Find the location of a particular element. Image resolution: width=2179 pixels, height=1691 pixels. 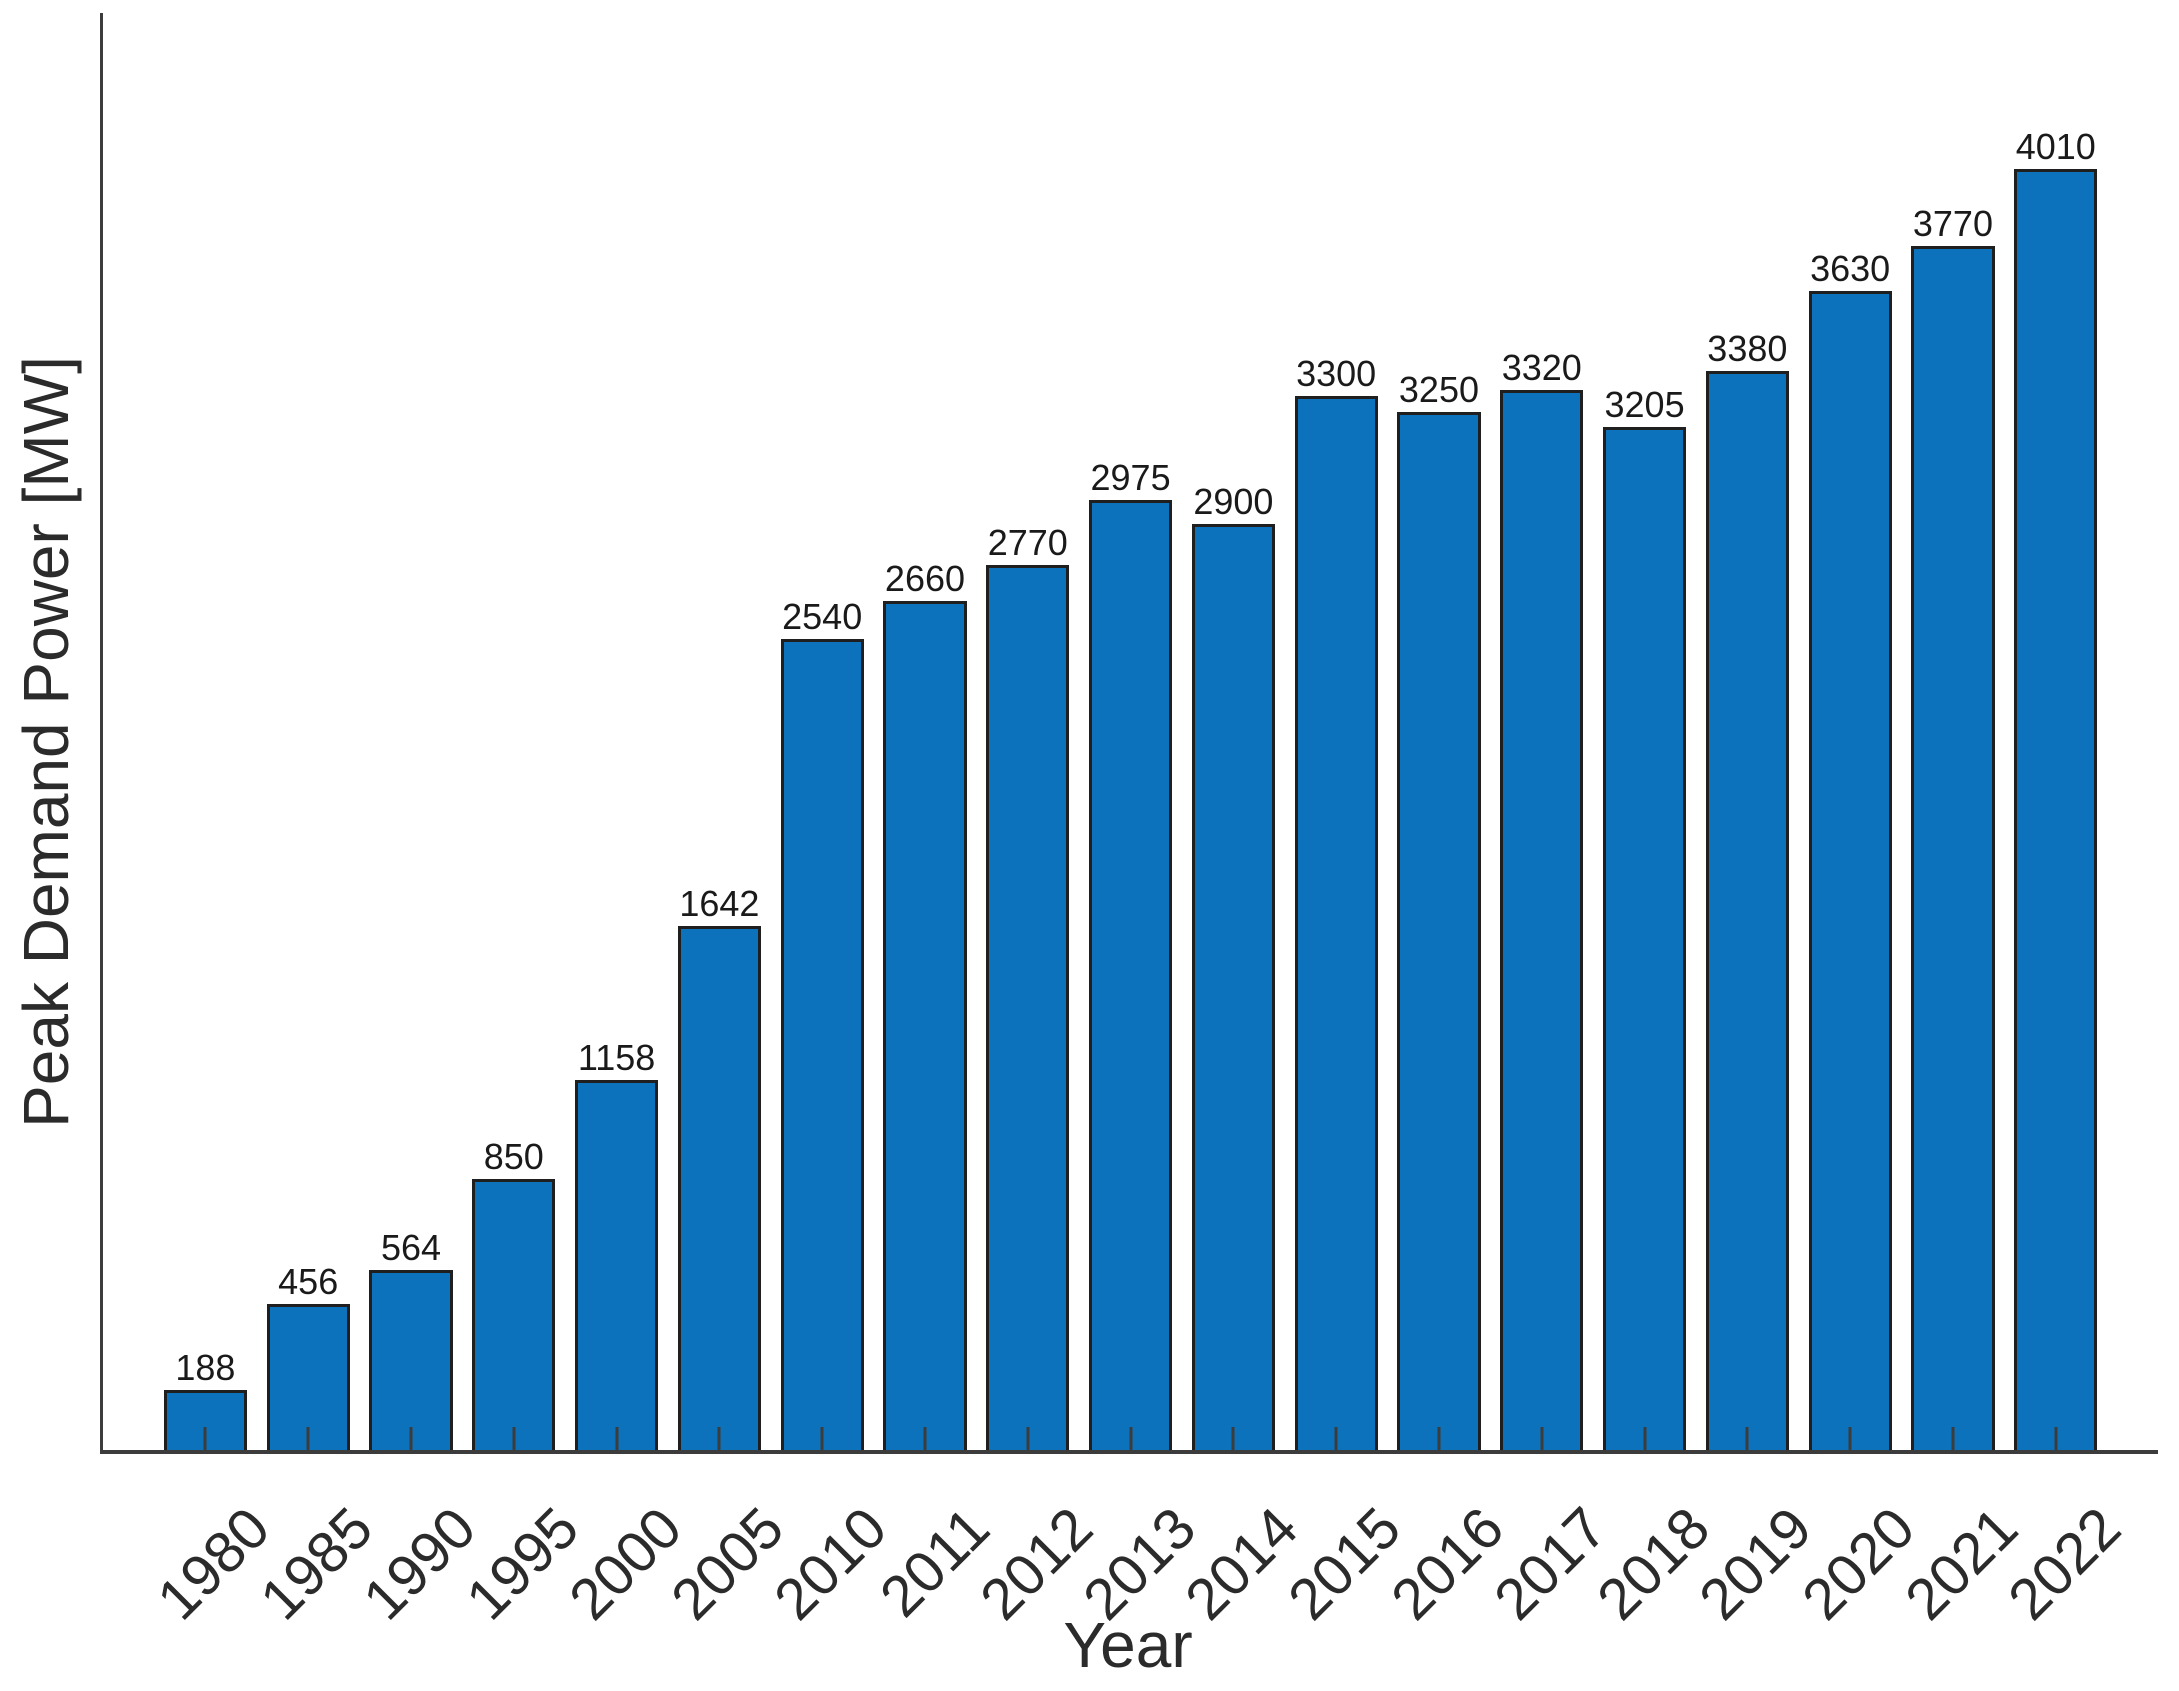

x-tick-label: 2018 is located at coordinates (1653, 1564).